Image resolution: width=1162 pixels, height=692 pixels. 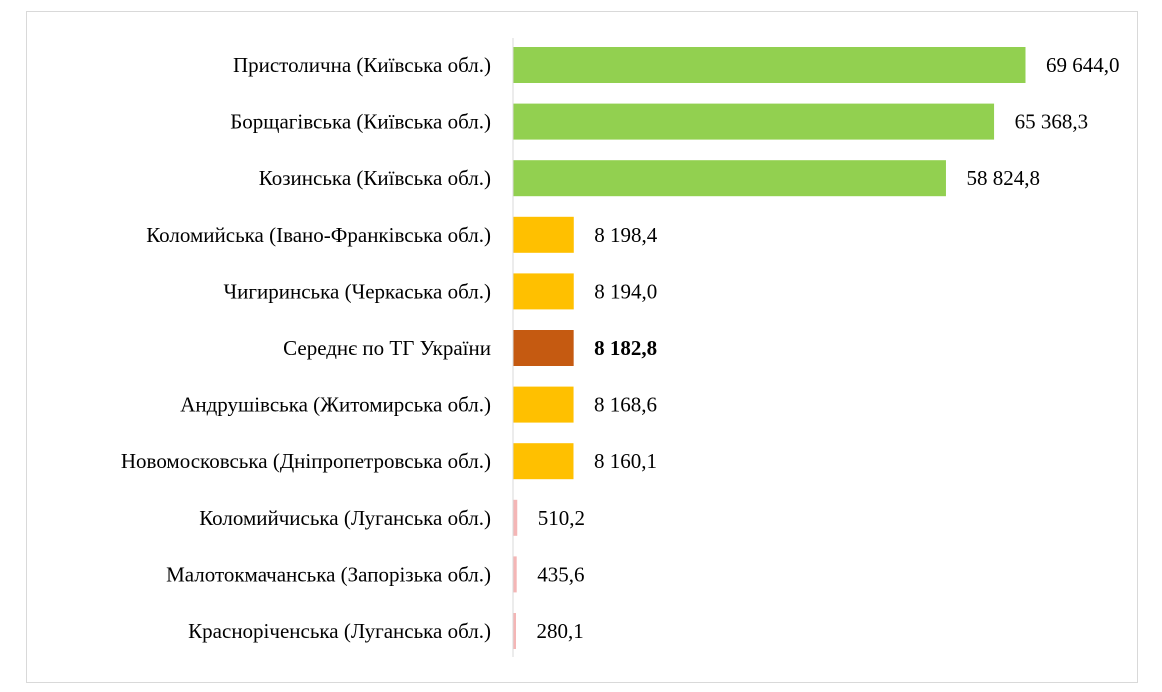 I want to click on value-label-10: 435,6, so click(x=560, y=574).